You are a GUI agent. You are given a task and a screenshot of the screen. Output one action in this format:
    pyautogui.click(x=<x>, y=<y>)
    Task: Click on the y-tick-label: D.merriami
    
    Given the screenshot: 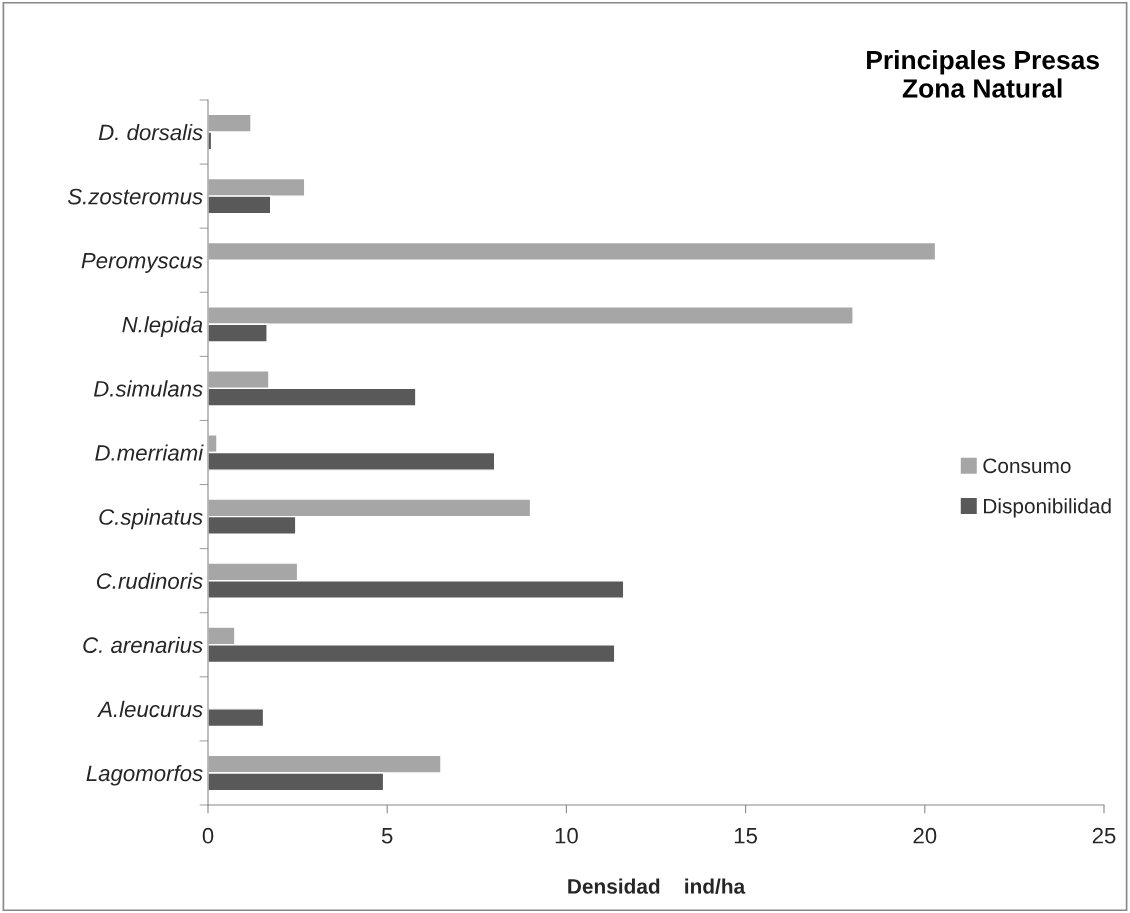 What is the action you would take?
    pyautogui.click(x=149, y=452)
    